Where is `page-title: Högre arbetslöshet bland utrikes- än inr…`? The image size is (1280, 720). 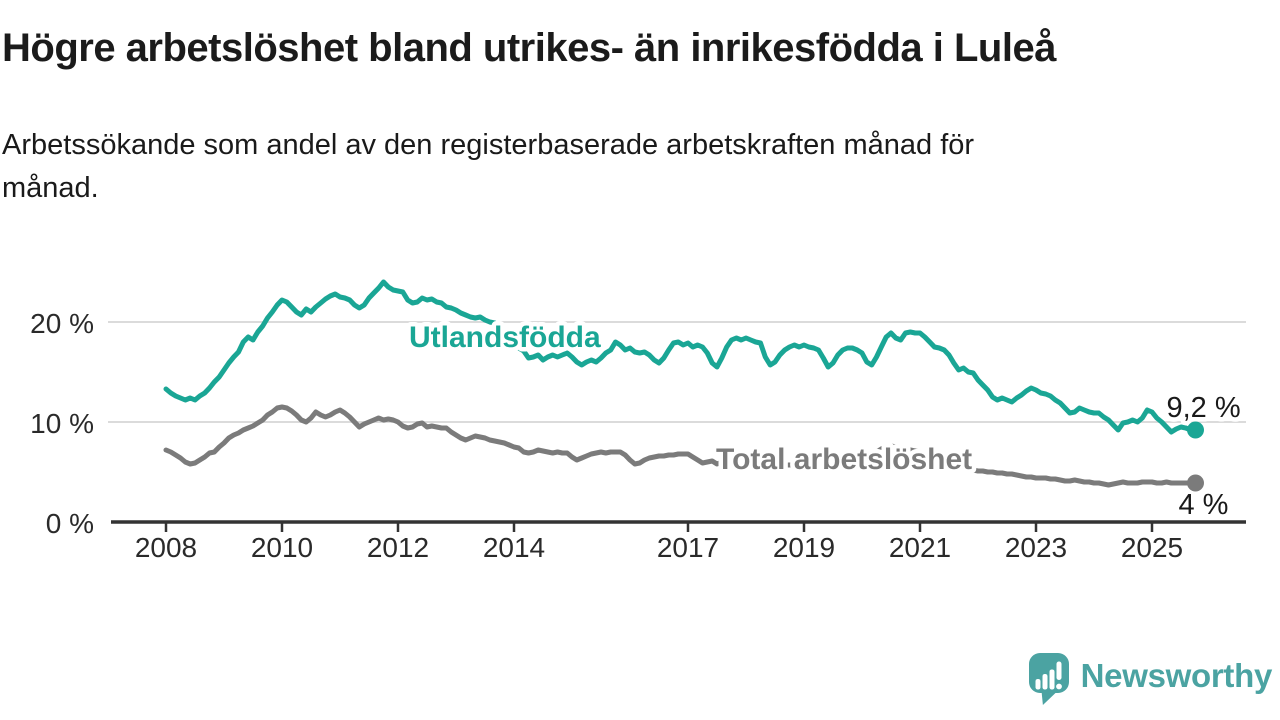 page-title: Högre arbetslöshet bland utrikes- än inr… is located at coordinates (529, 48).